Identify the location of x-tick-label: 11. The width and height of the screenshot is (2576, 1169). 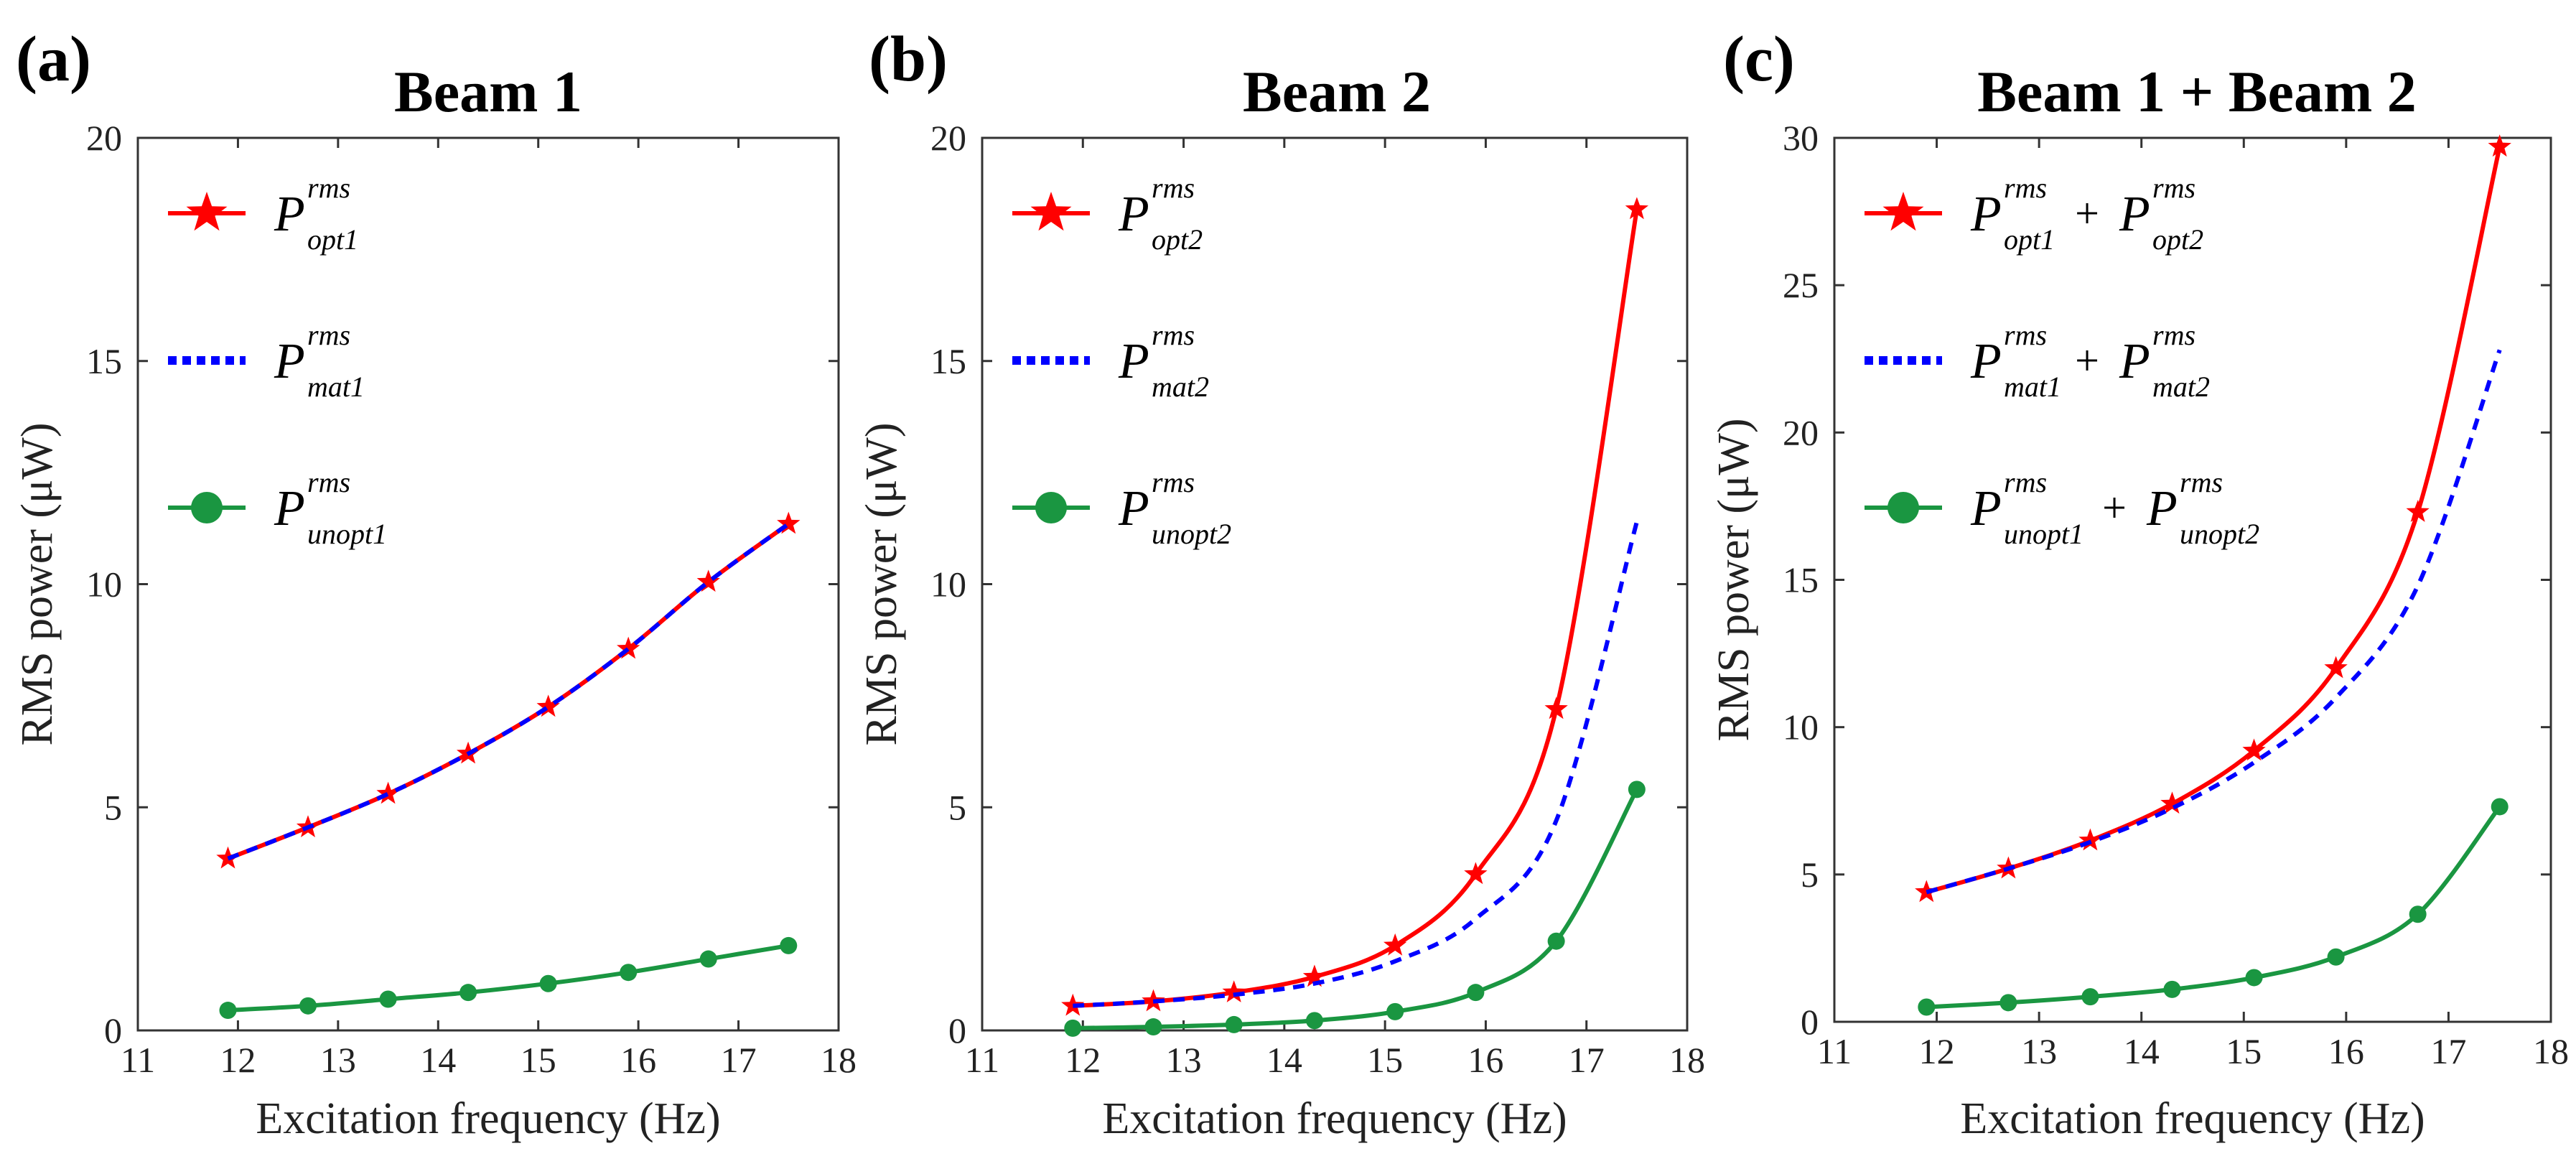
(982, 1060).